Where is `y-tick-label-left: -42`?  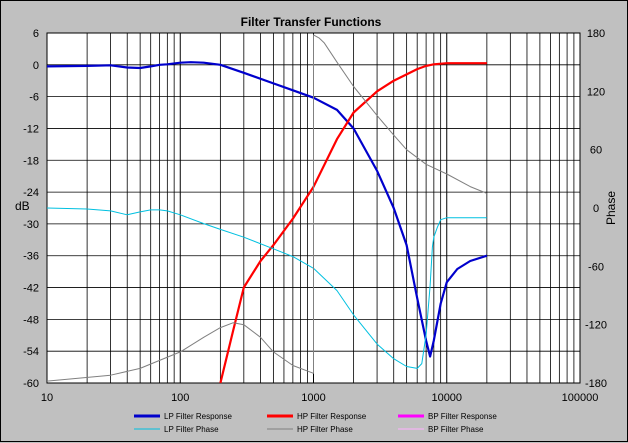
y-tick-label-left: -42 is located at coordinates (31, 289).